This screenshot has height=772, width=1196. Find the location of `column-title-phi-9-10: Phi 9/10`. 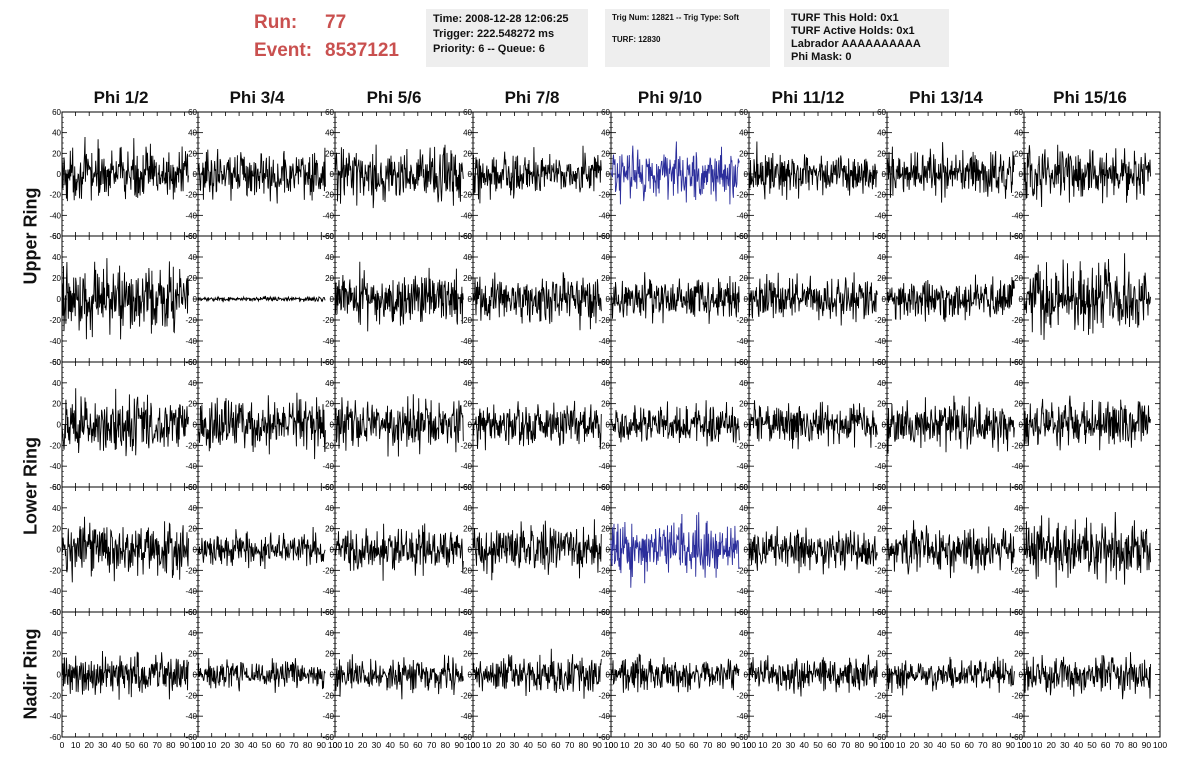

column-title-phi-9-10: Phi 9/10 is located at coordinates (670, 97).